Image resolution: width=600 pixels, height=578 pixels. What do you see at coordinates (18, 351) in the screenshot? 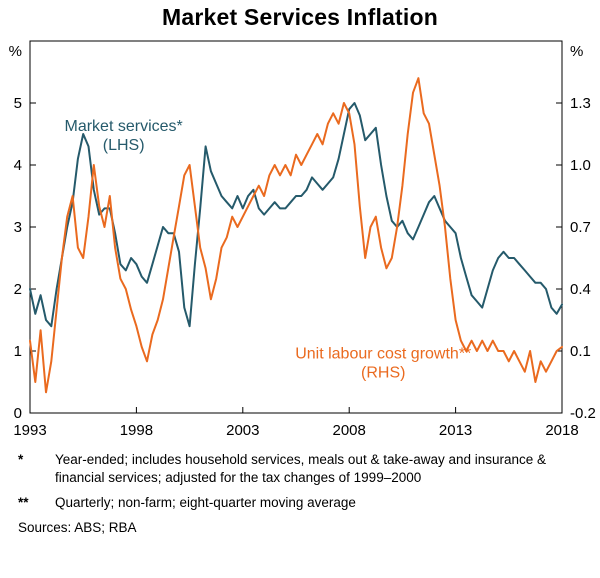
I see `left-axis-tick-label: 1` at bounding box center [18, 351].